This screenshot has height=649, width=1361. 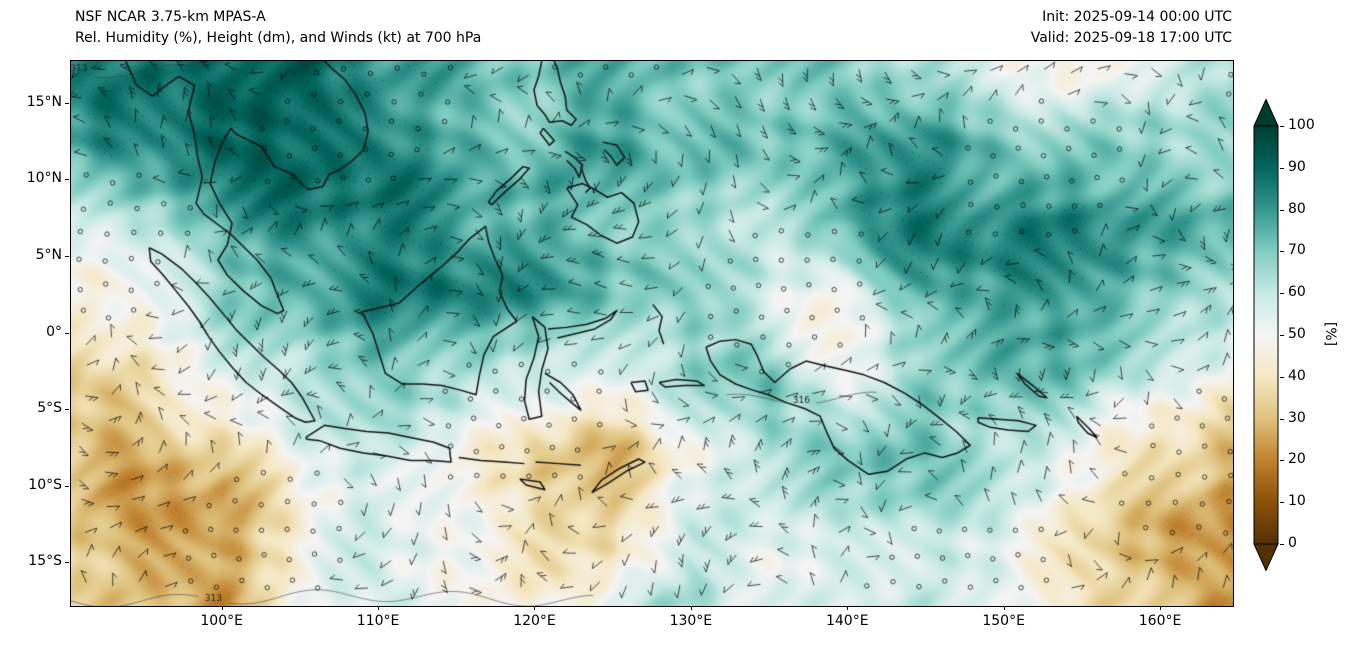 I want to click on colorbar-tick-label: 0, so click(x=1292, y=543).